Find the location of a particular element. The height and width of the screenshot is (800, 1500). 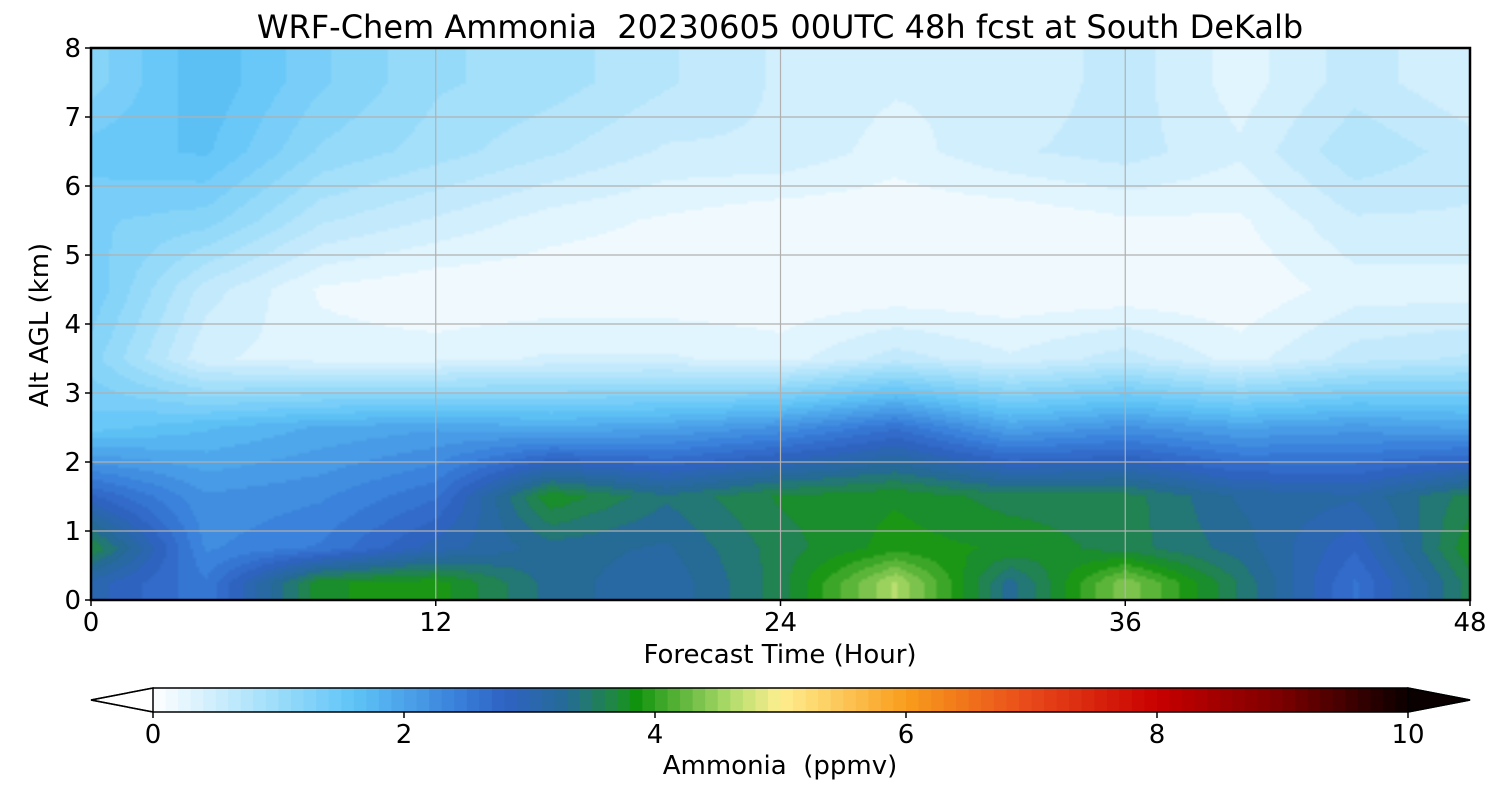

x-tick-label: 0 is located at coordinates (91, 623).